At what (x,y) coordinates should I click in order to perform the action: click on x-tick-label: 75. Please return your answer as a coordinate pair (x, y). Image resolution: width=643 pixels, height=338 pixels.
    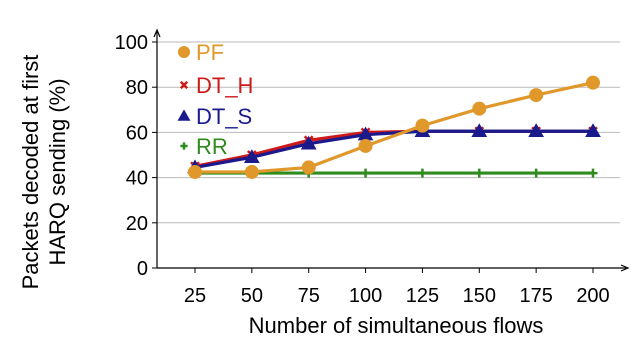
    Looking at the image, I should click on (309, 296).